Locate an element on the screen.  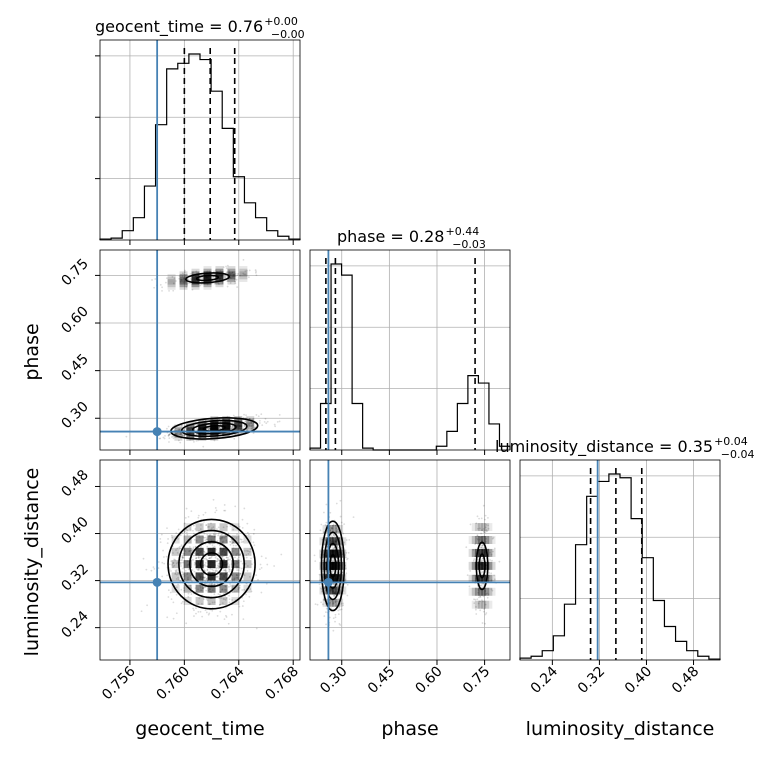
truth-marker is located at coordinates (328, 582).